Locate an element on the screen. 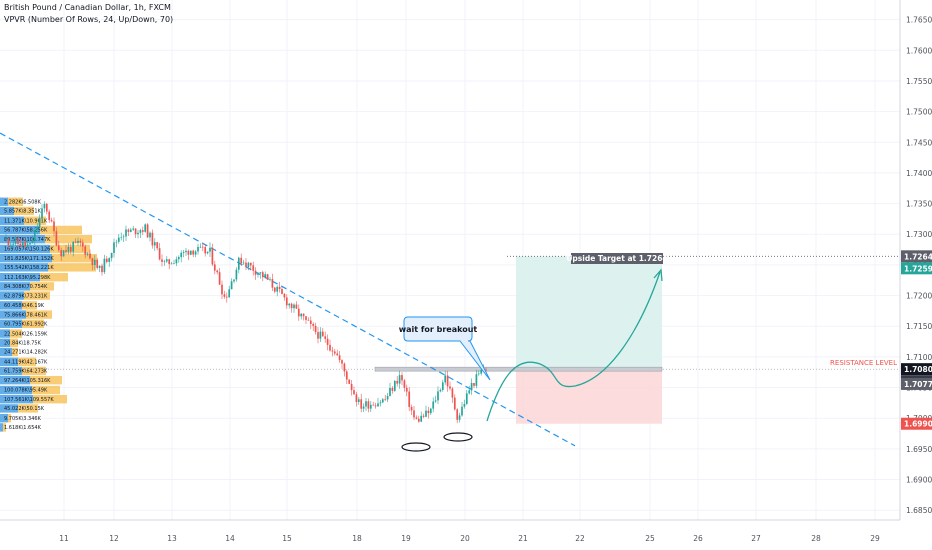 The image size is (932, 550). vp-row-label: 97.264K\105.316K is located at coordinates (27, 381).